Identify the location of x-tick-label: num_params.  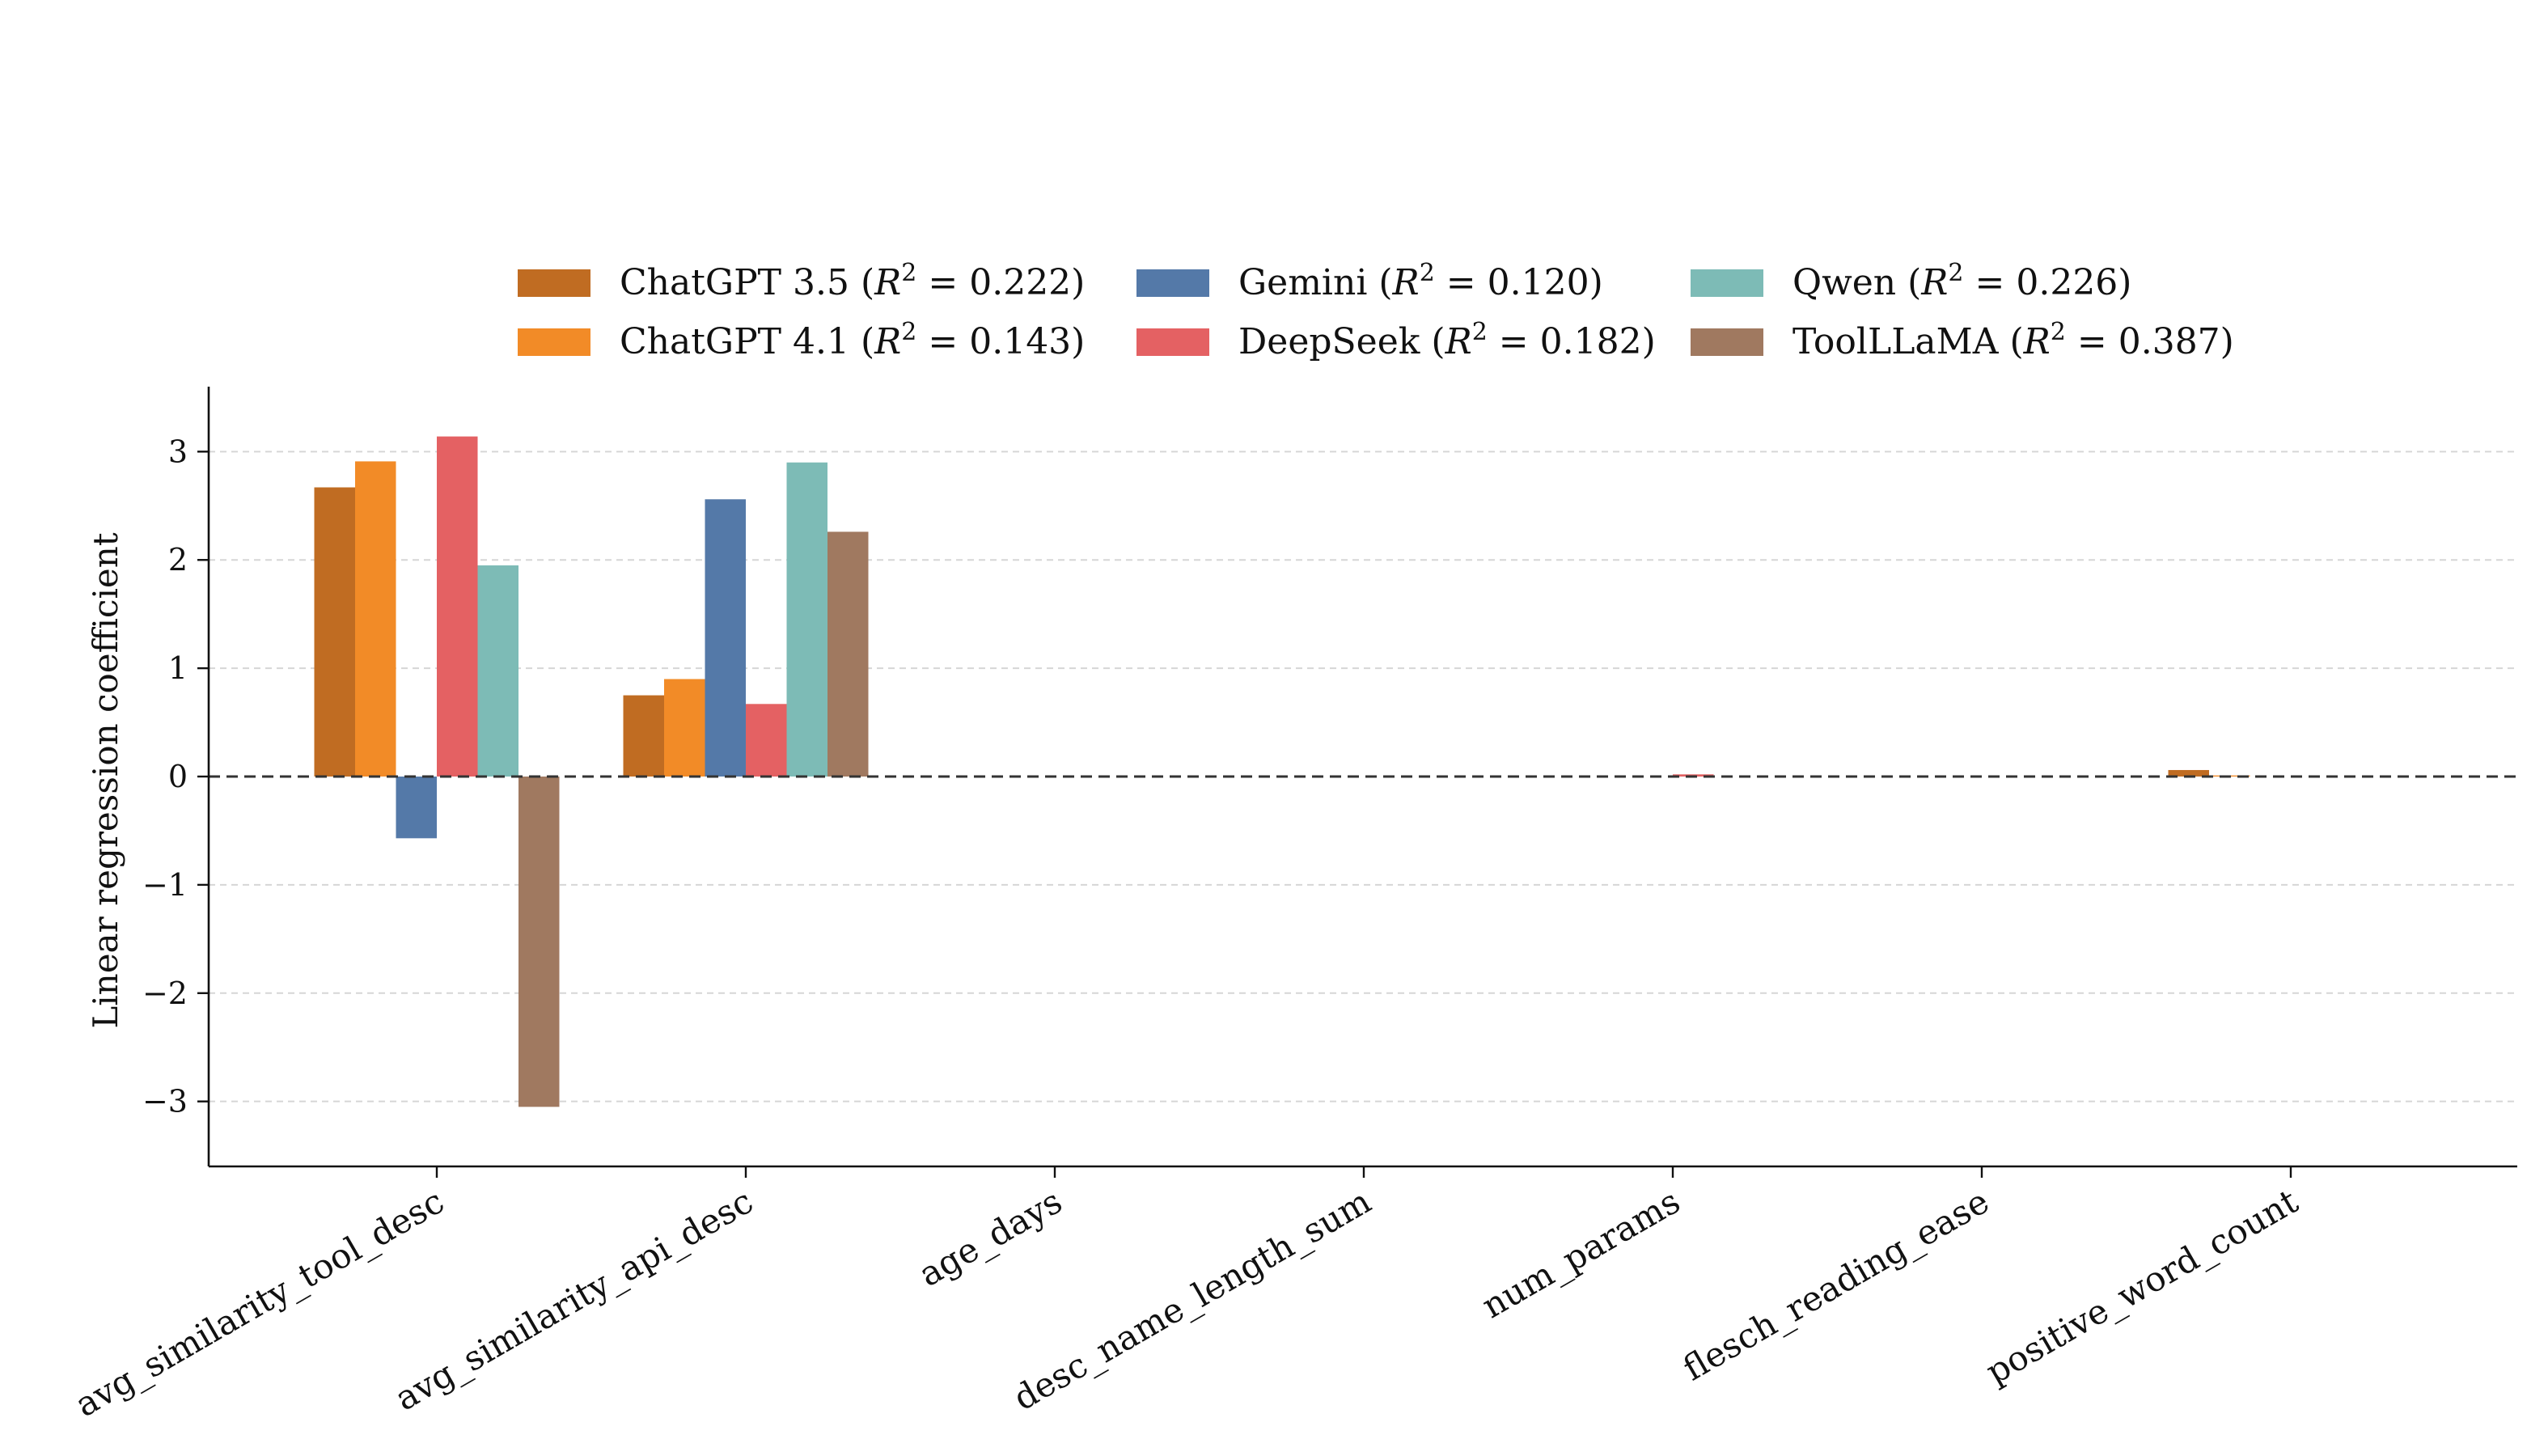
(1581, 1253).